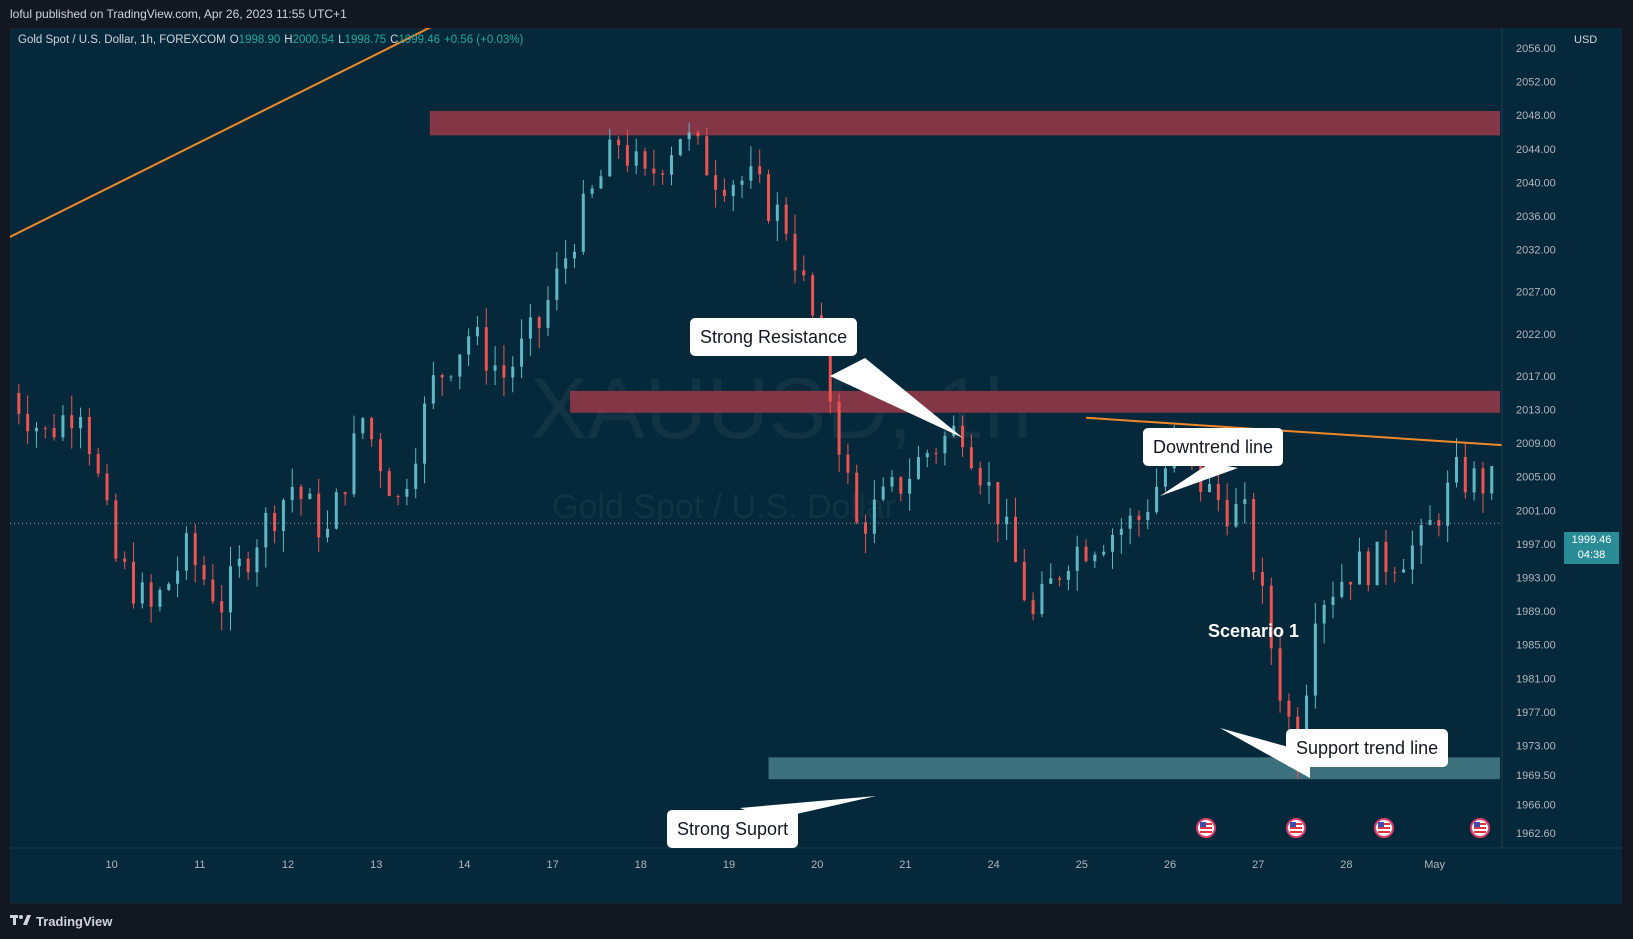 This screenshot has height=939, width=1633. What do you see at coordinates (1082, 865) in the screenshot?
I see `x-tick-label: 25` at bounding box center [1082, 865].